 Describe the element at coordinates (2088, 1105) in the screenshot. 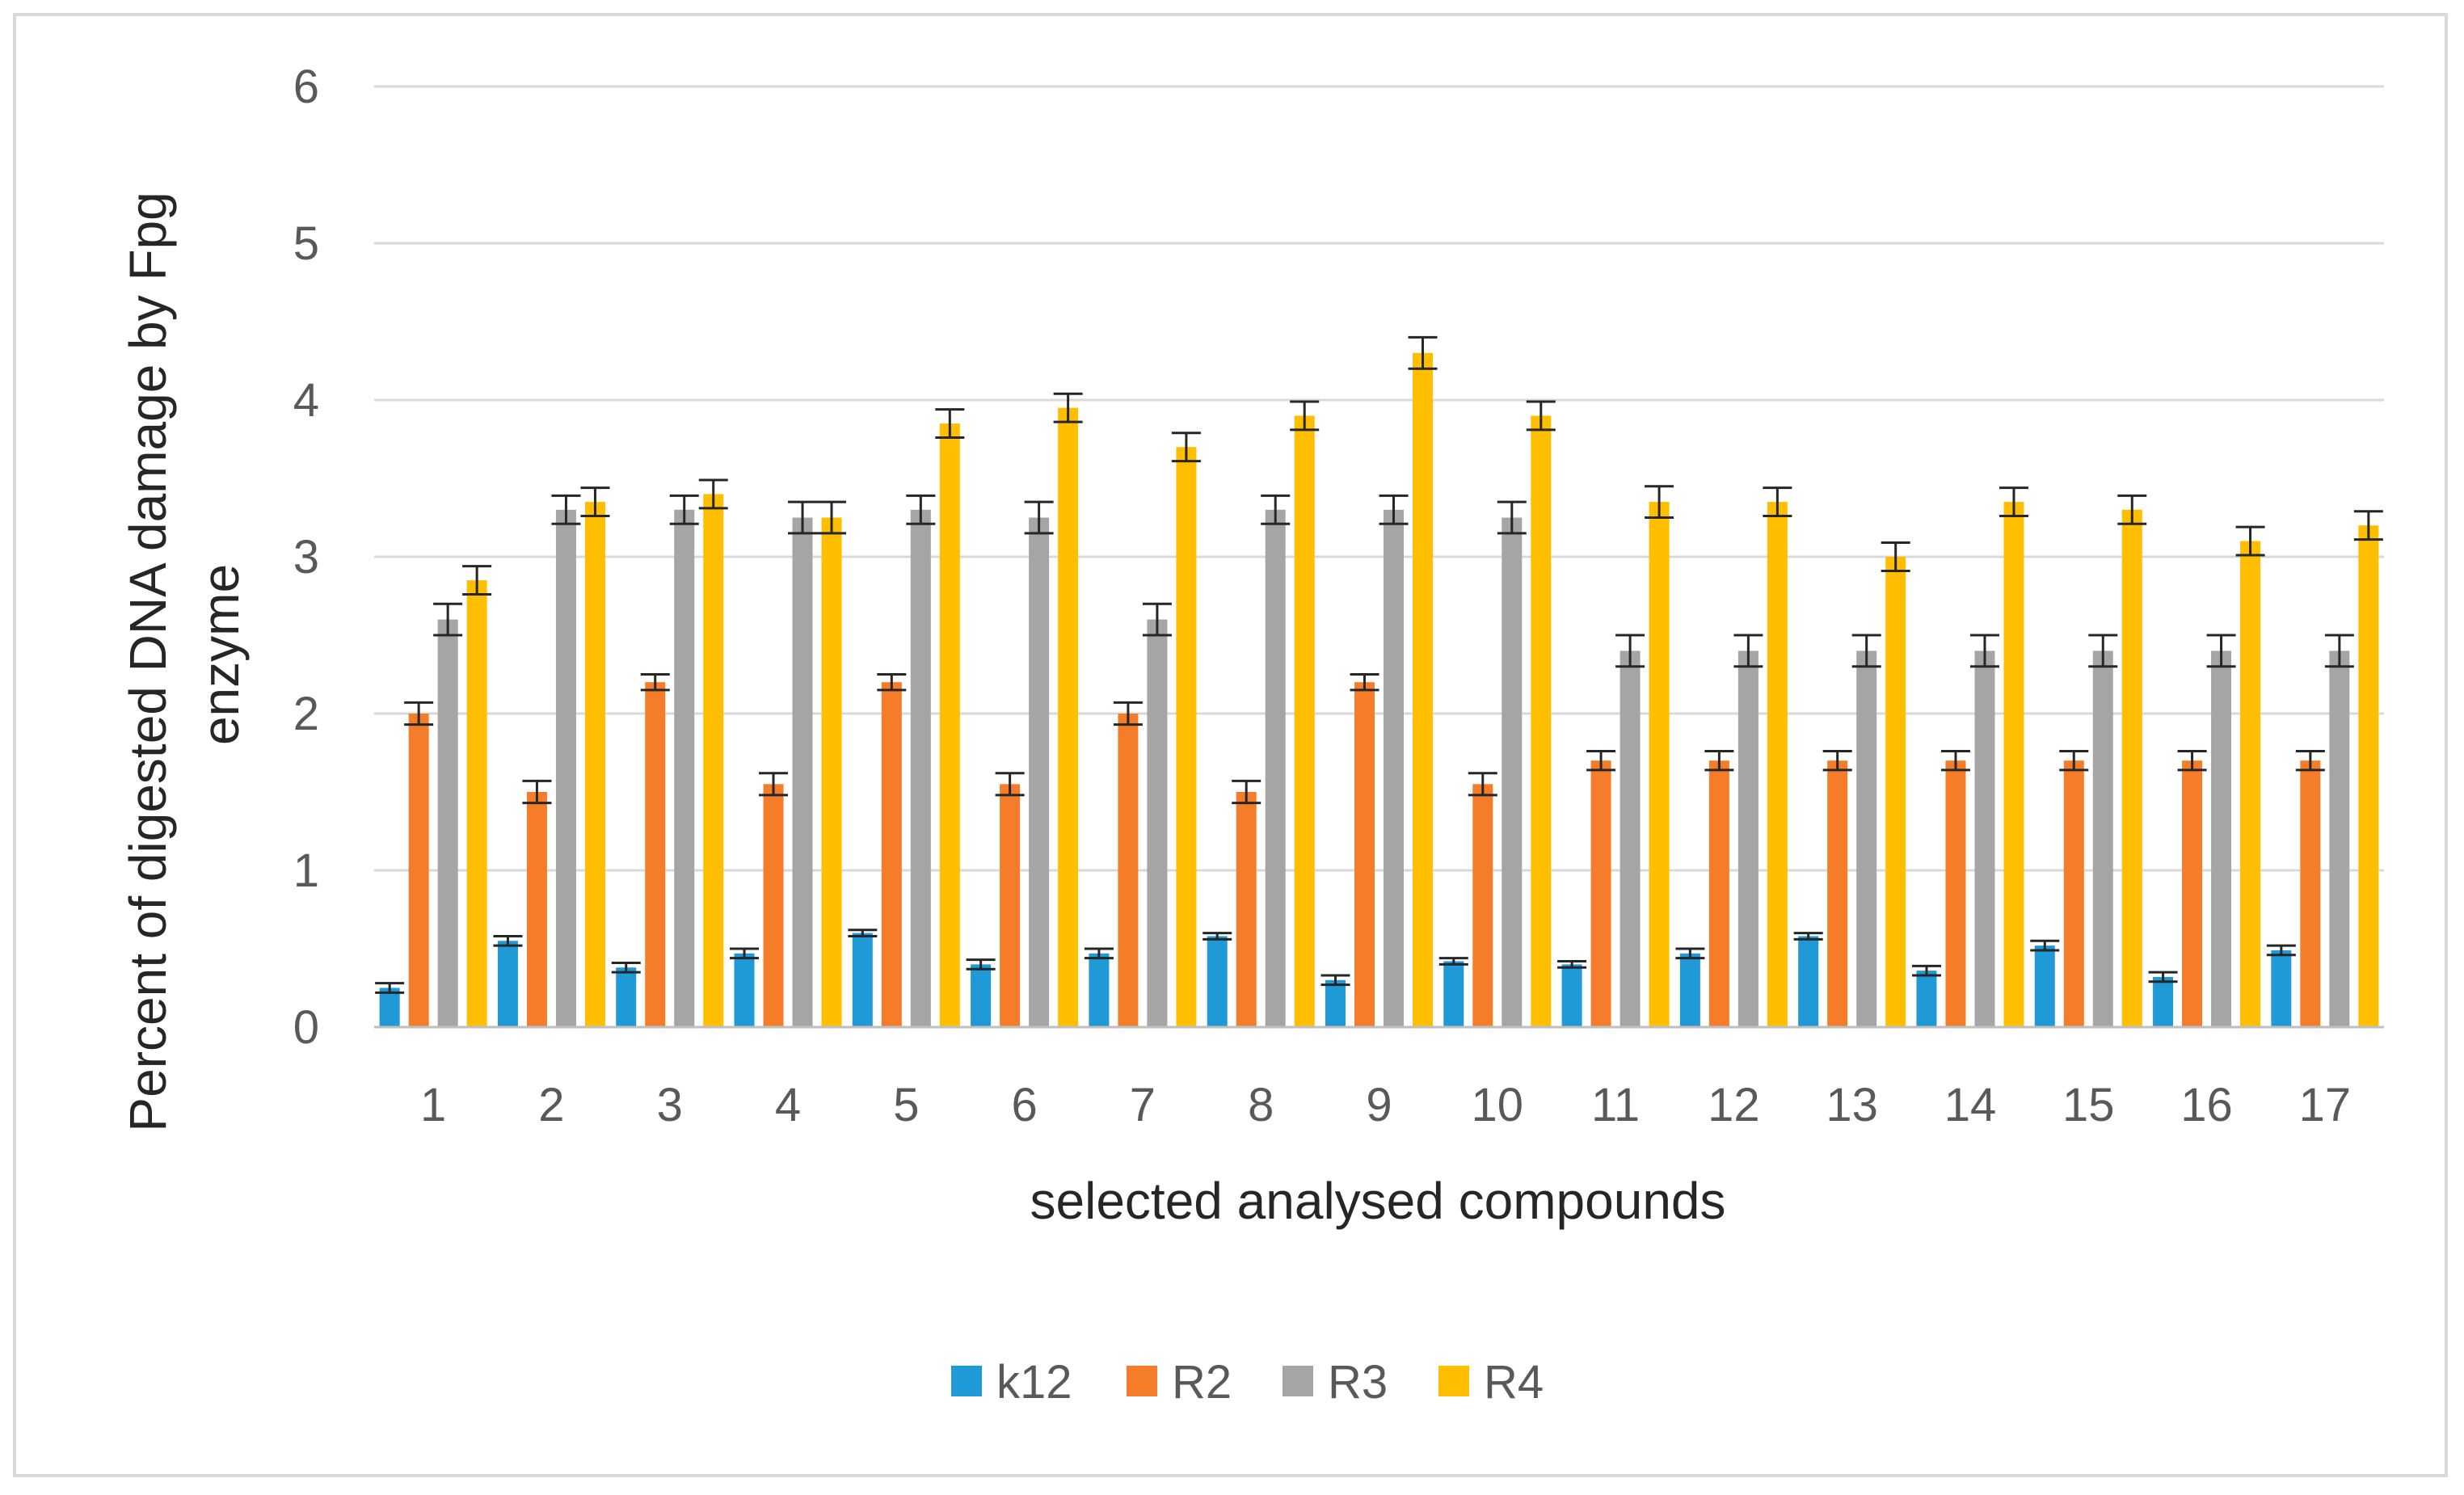

I see `x-tick-label: 15` at that location.